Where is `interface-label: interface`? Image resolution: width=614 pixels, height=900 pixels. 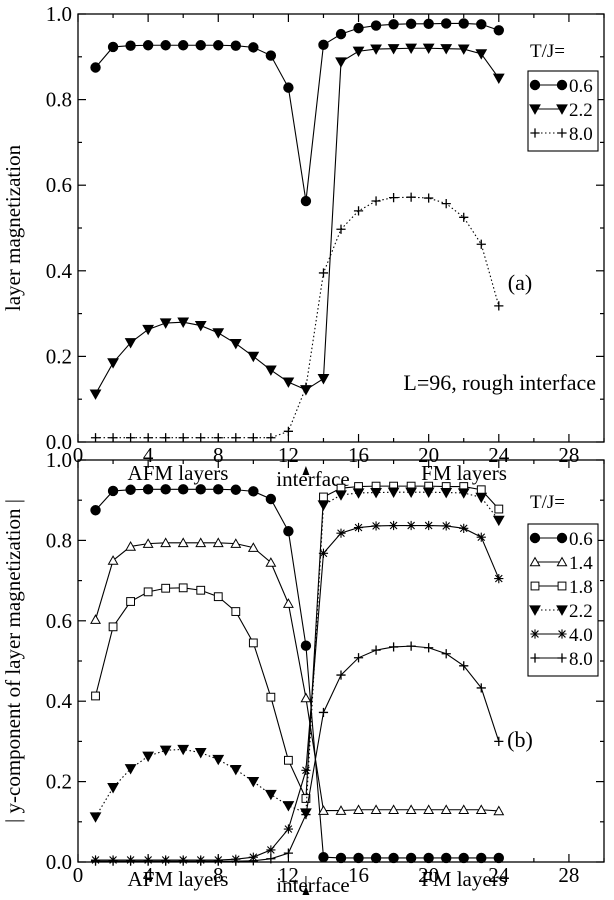 interface-label: interface is located at coordinates (312, 885).